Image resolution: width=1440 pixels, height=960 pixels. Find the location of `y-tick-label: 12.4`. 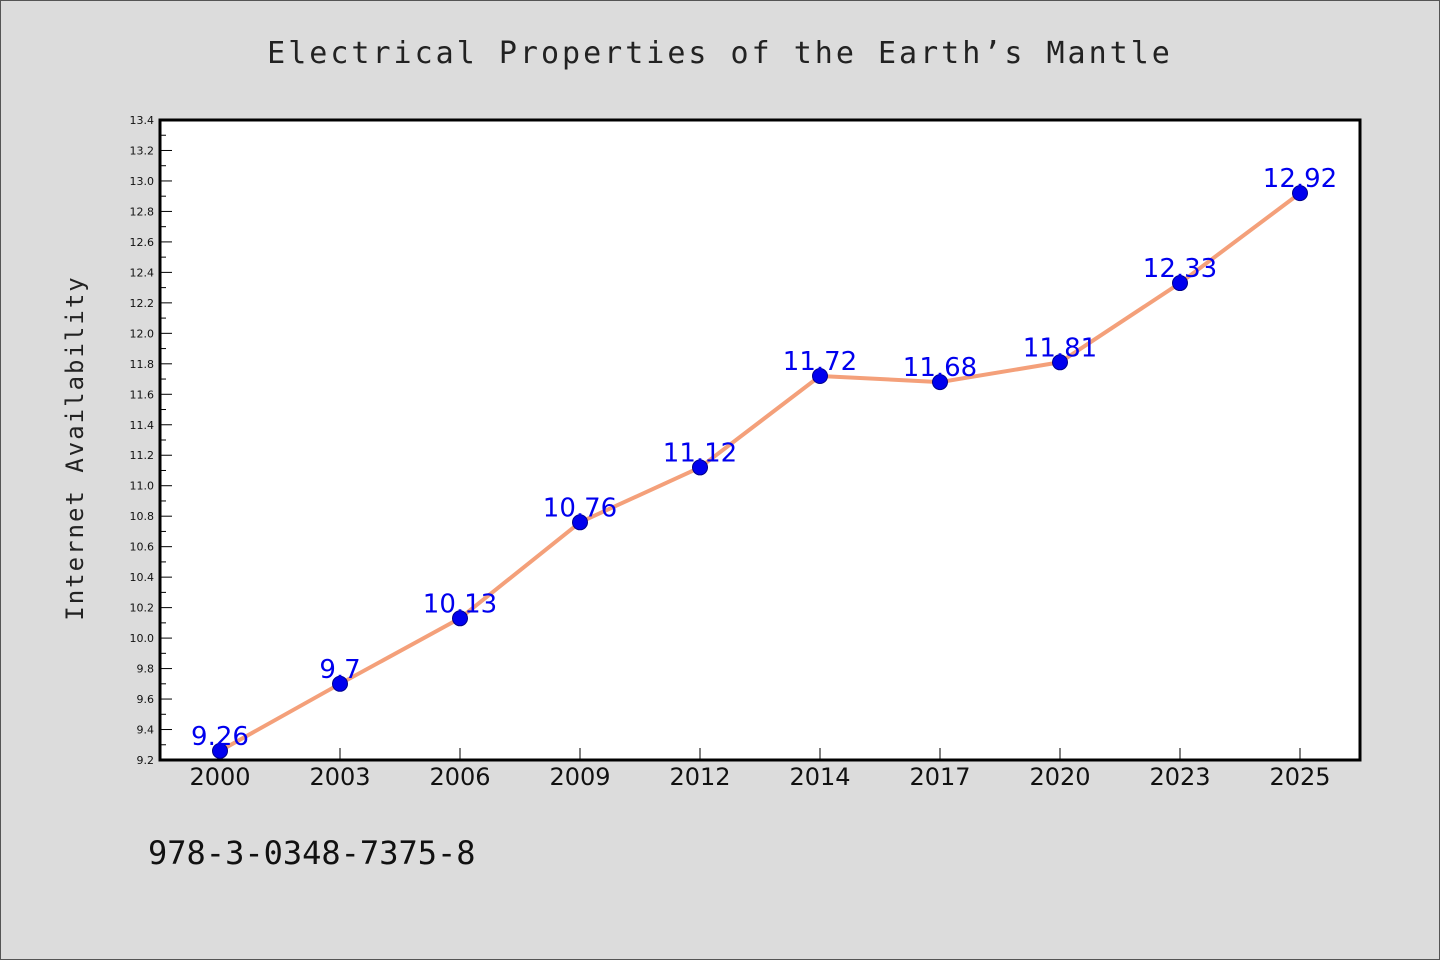

y-tick-label: 12.4 is located at coordinates (142, 272).